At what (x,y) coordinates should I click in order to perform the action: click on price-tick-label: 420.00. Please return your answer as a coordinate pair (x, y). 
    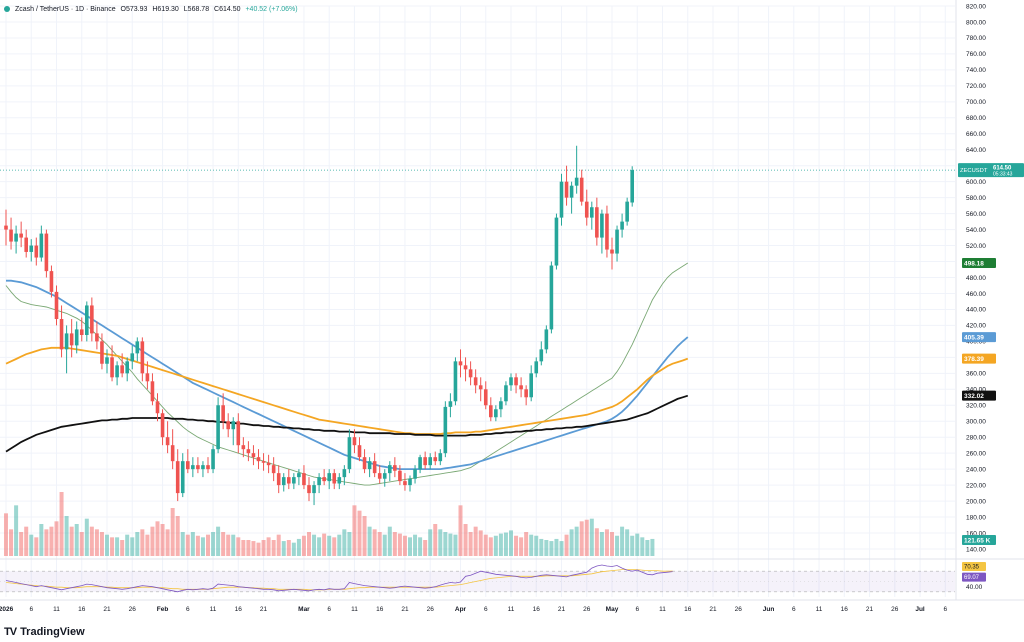
    Looking at the image, I should click on (976, 326).